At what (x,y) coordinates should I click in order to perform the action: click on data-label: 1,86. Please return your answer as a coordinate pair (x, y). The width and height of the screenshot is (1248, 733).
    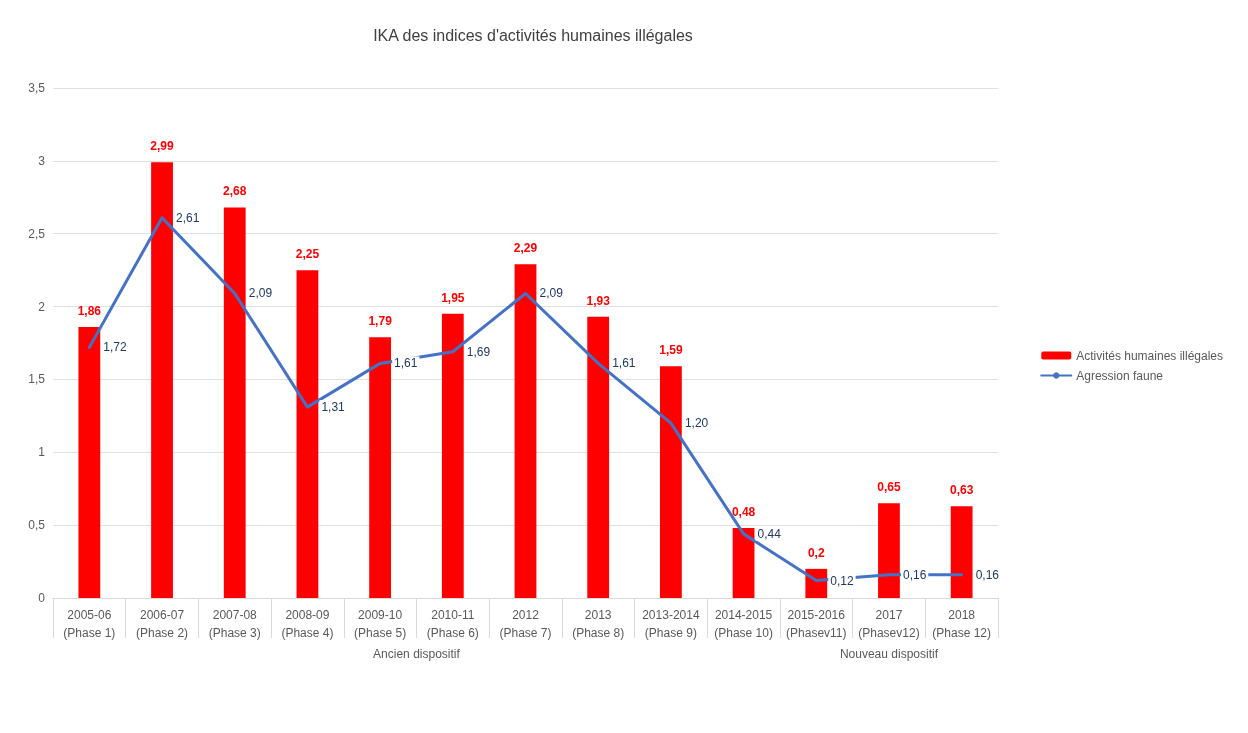
    Looking at the image, I should click on (89, 310).